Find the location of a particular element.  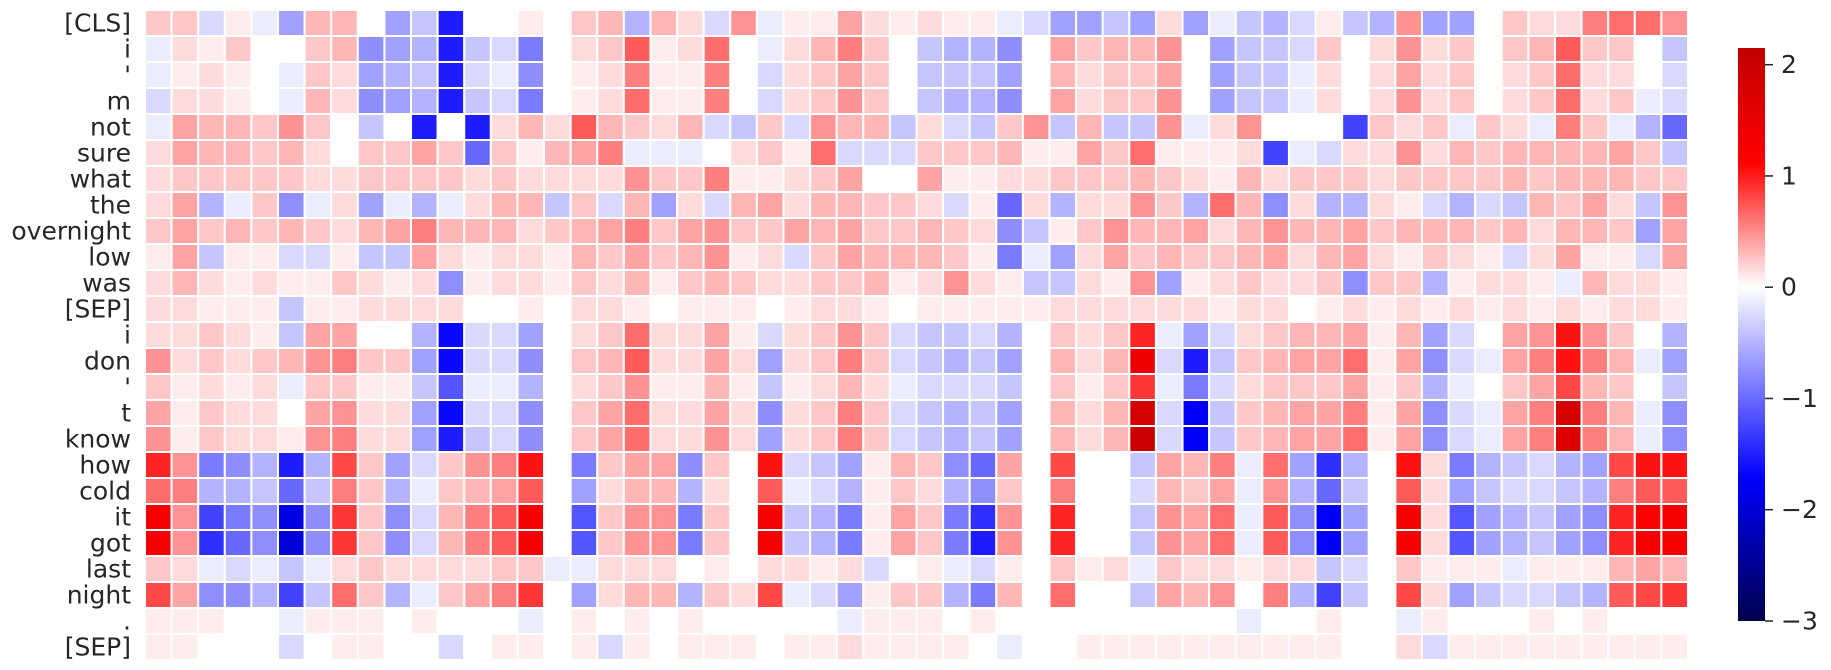

row-label: i is located at coordinates (127, 335).